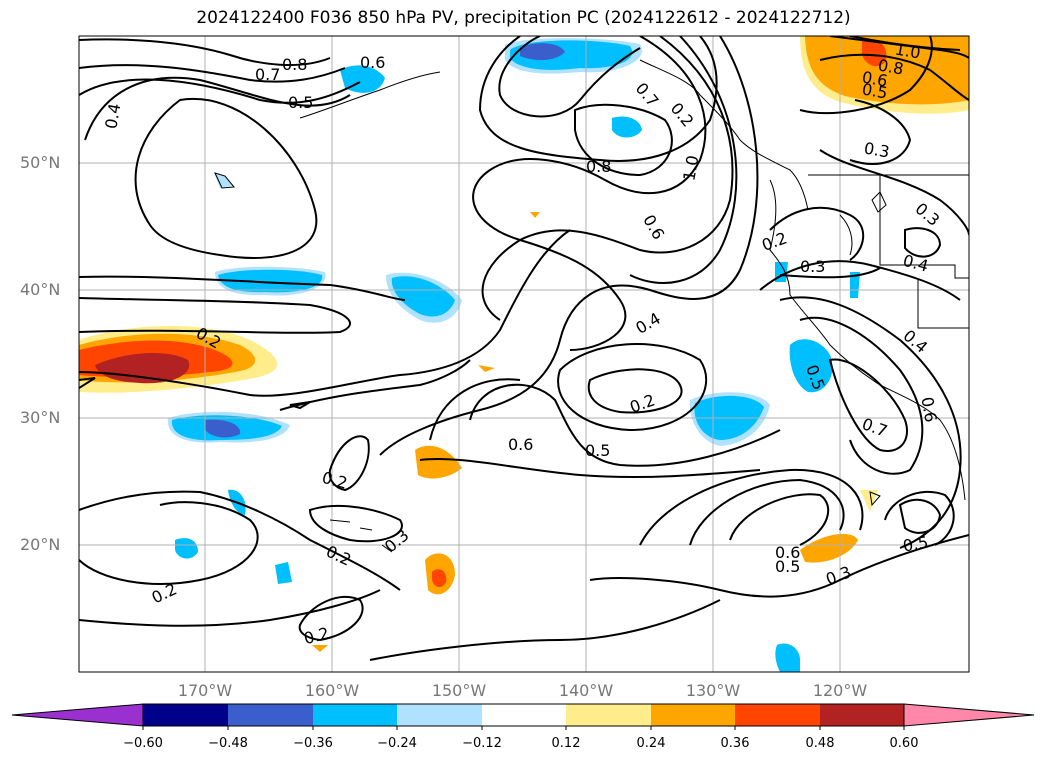  I want to click on colorbar-tick-label: −0.36, so click(313, 743).